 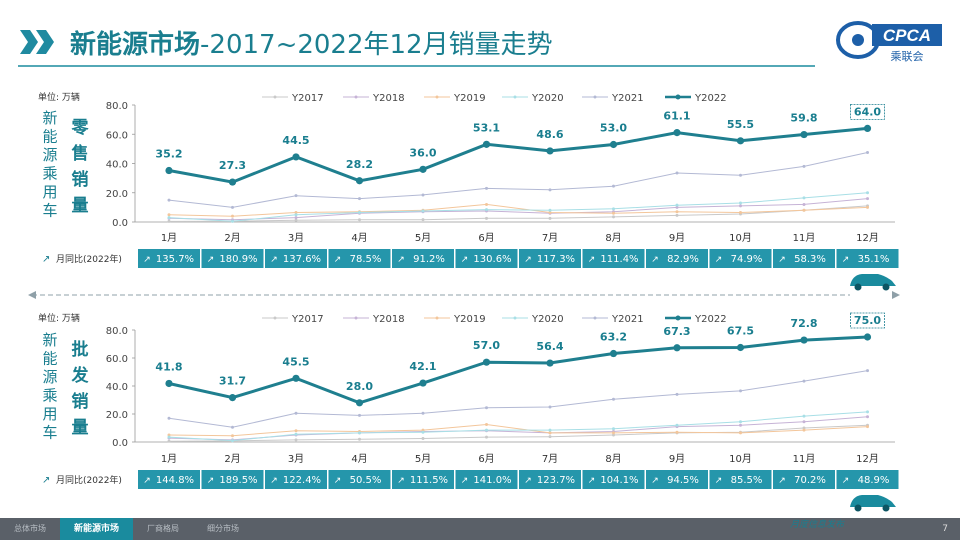 I want to click on yoy-value: 123.7%, so click(x=556, y=480).